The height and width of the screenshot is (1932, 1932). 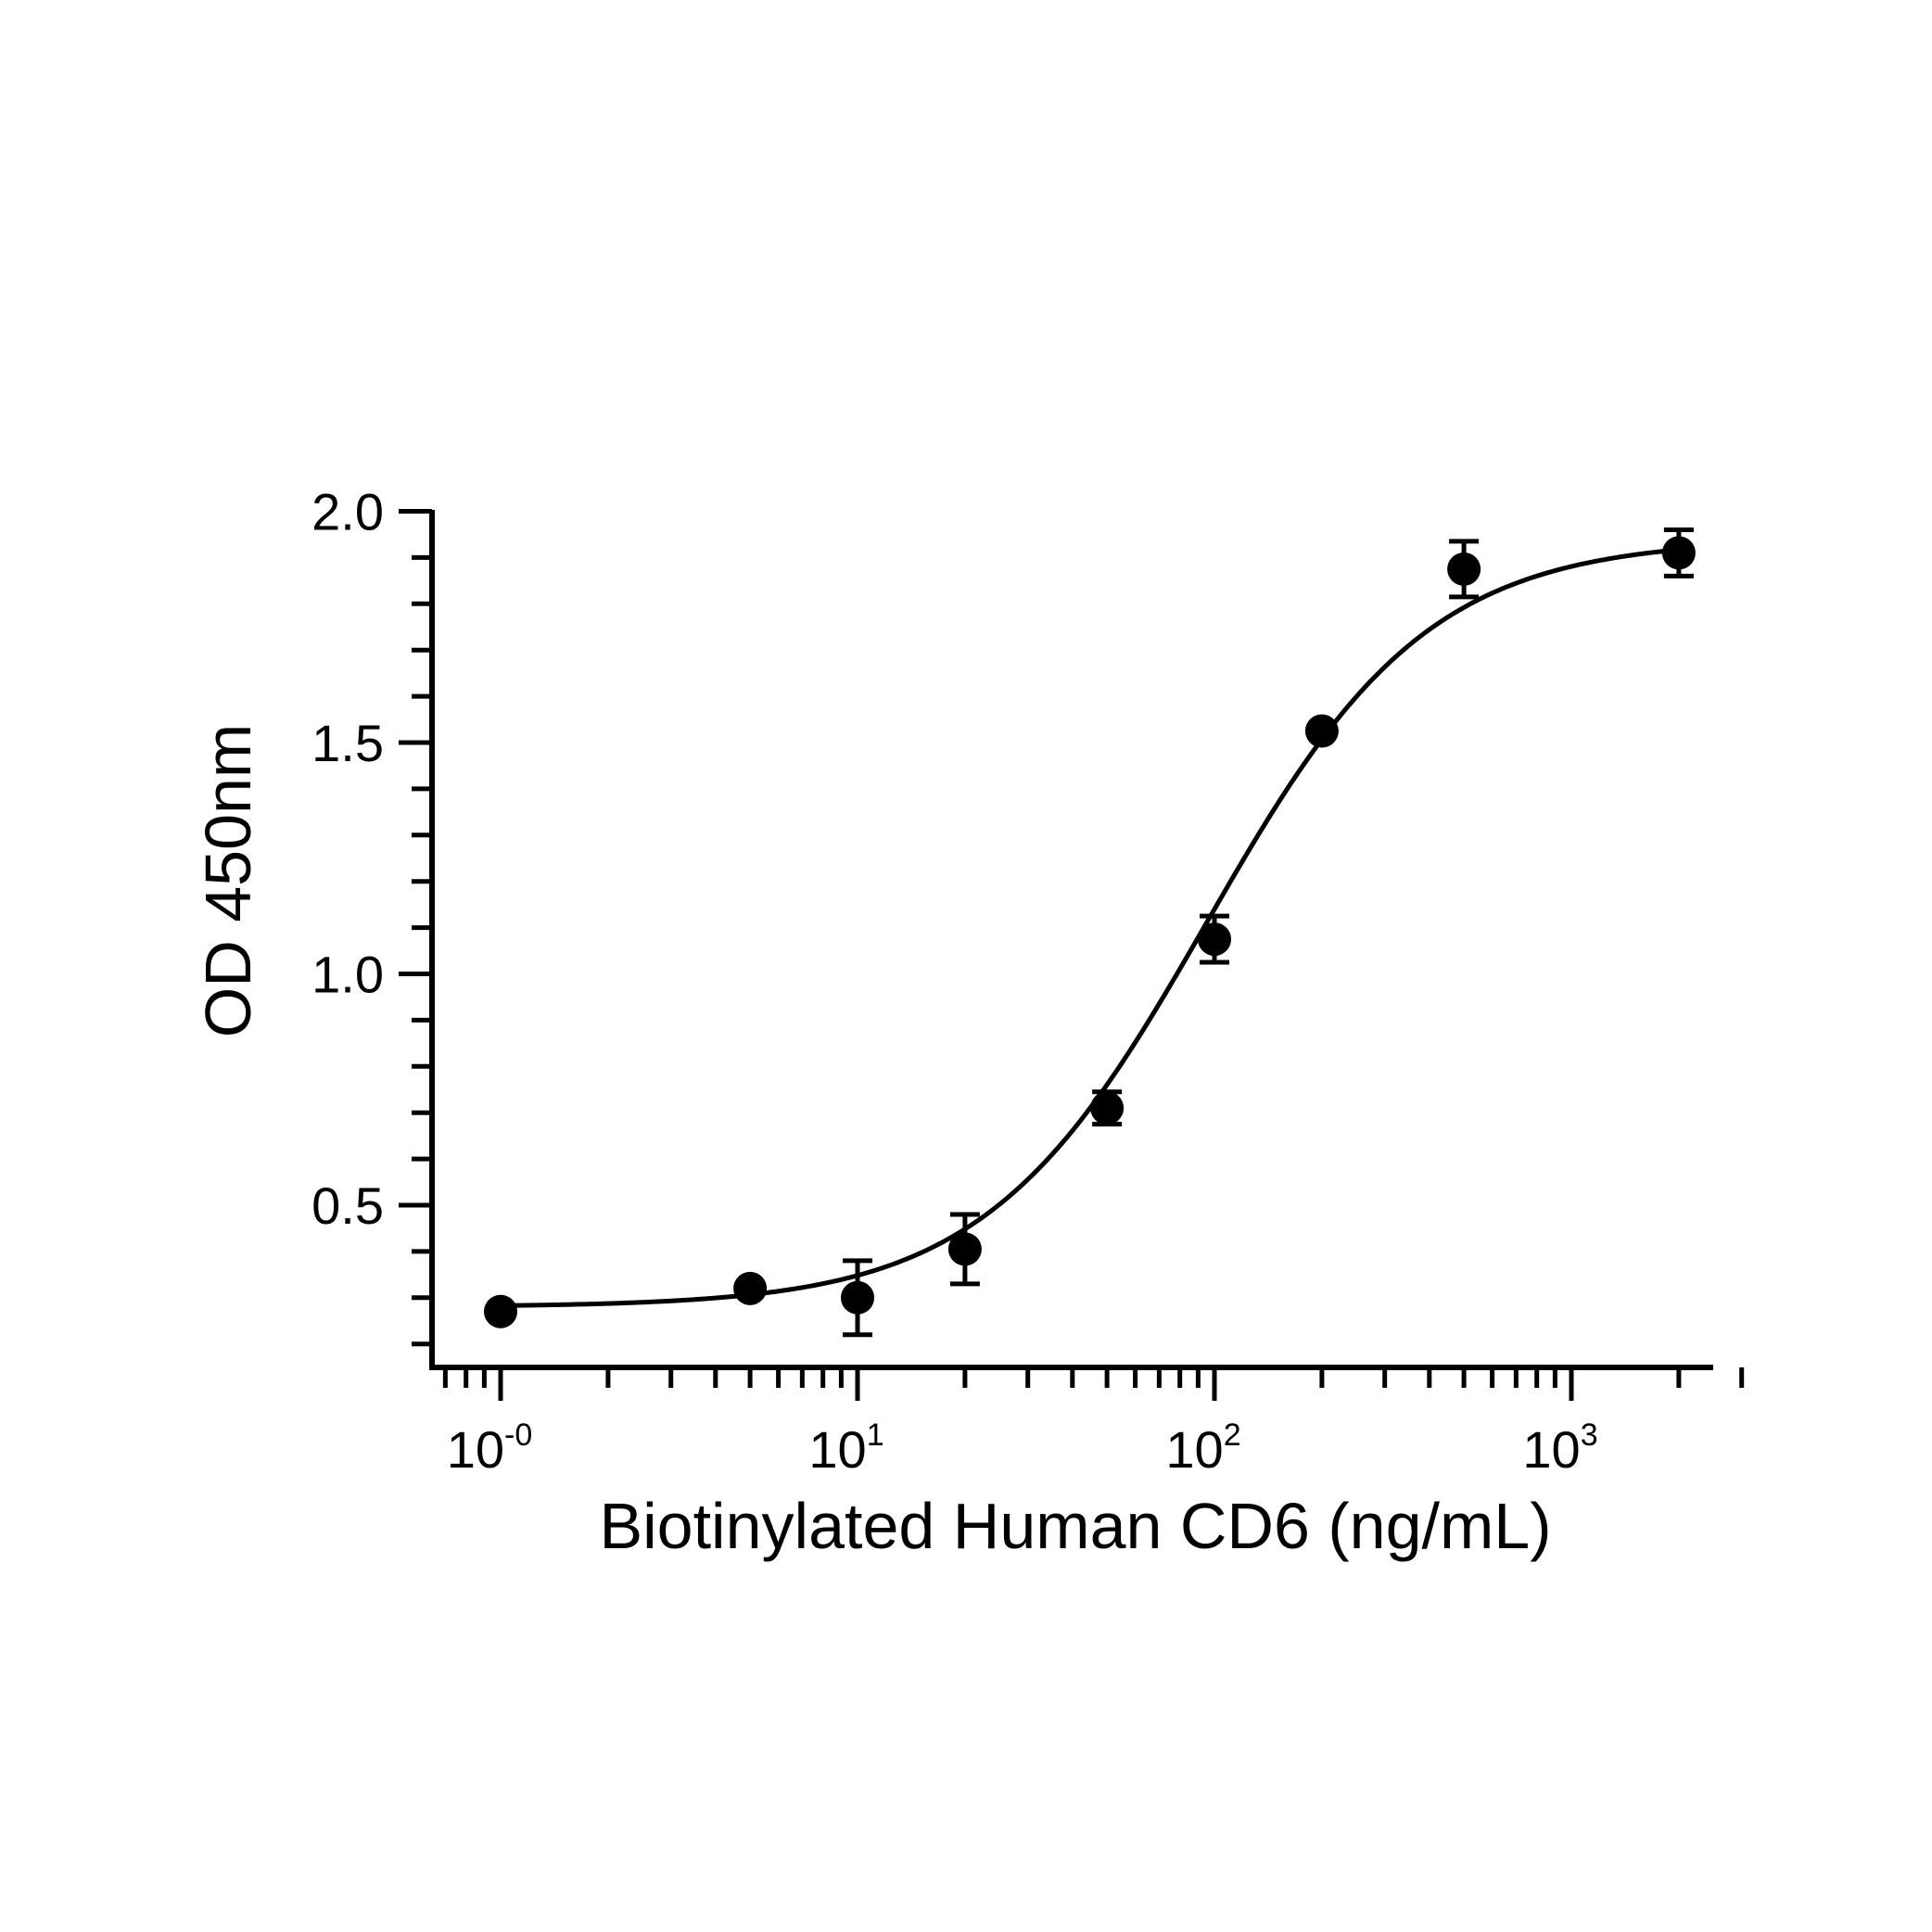 What do you see at coordinates (371, 915) in the screenshot?
I see `y-axis-ticks: 0.5 1.0 1.5 2.0` at bounding box center [371, 915].